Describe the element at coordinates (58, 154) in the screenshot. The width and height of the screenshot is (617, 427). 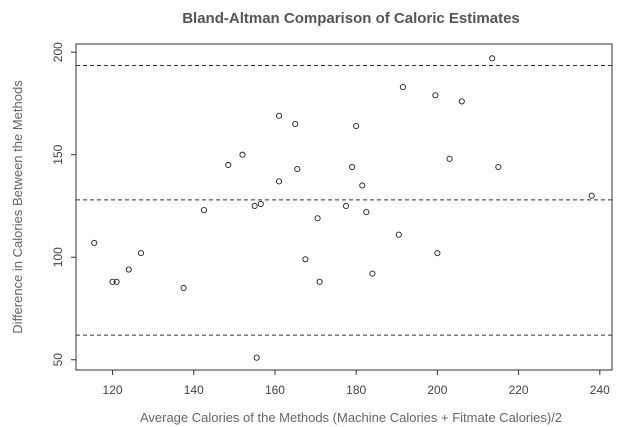
I see `y-tick-label: 150` at that location.